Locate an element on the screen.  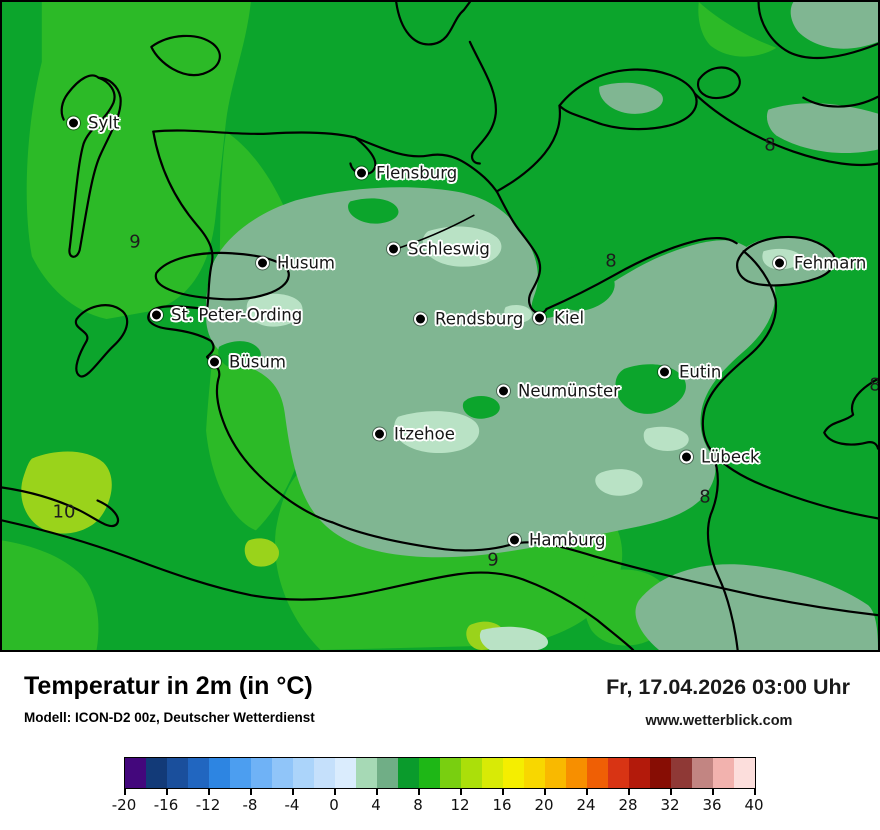
colorbar-tick-label: -8 is located at coordinates (250, 805).